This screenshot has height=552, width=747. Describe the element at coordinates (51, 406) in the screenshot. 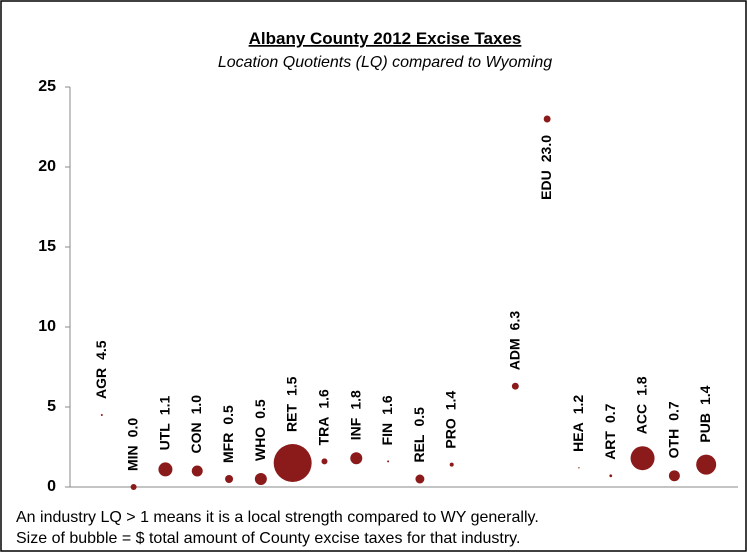

I see `y-tick-label: 5` at that location.